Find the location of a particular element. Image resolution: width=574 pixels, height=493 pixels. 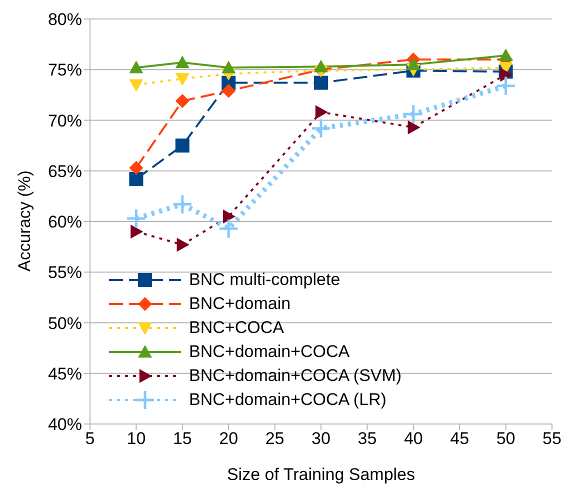

y-tick-label: 80% is located at coordinates (65, 20).